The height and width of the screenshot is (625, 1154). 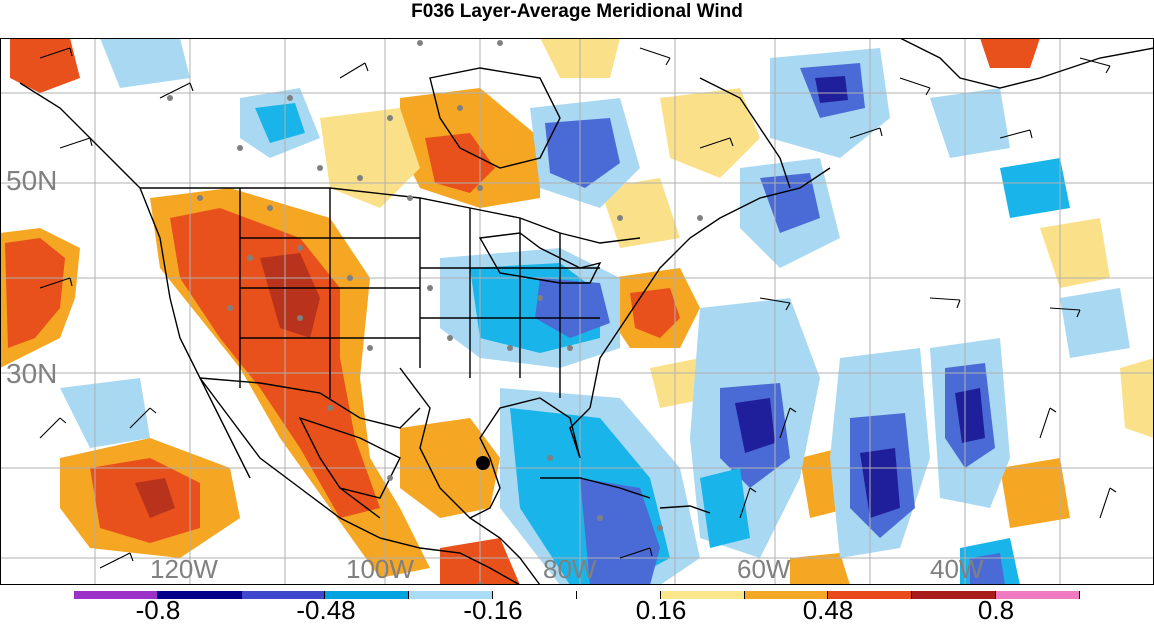 I want to click on contour-newengland-red, so click(x=655, y=313).